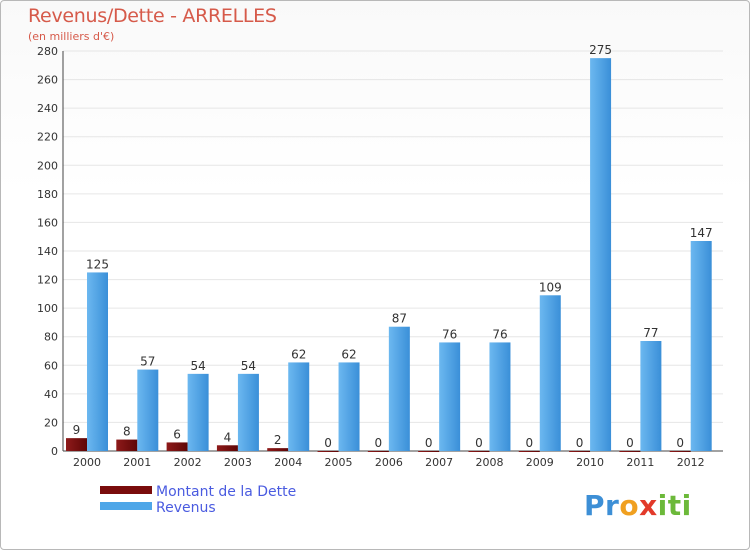  Describe the element at coordinates (127, 432) in the screenshot. I see `data-label-dette: 8` at that location.